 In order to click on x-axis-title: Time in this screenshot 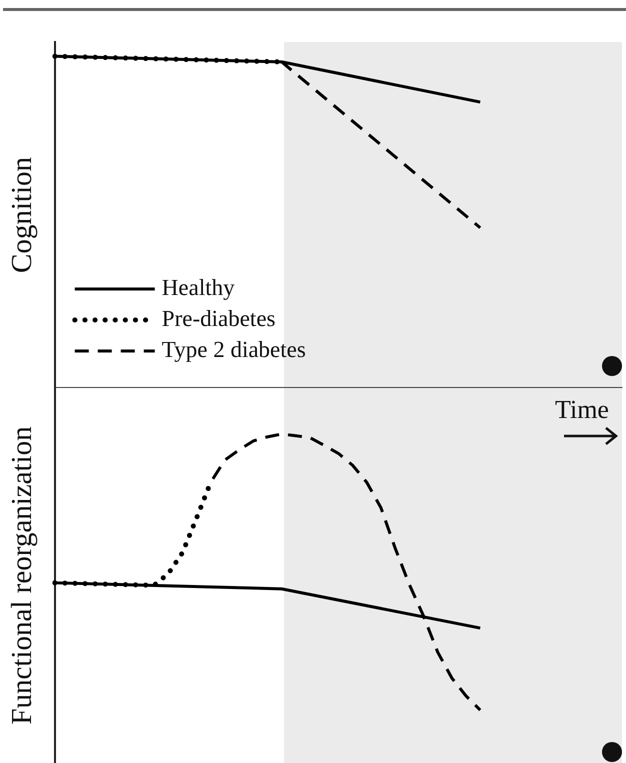, I will do `click(582, 409)`.